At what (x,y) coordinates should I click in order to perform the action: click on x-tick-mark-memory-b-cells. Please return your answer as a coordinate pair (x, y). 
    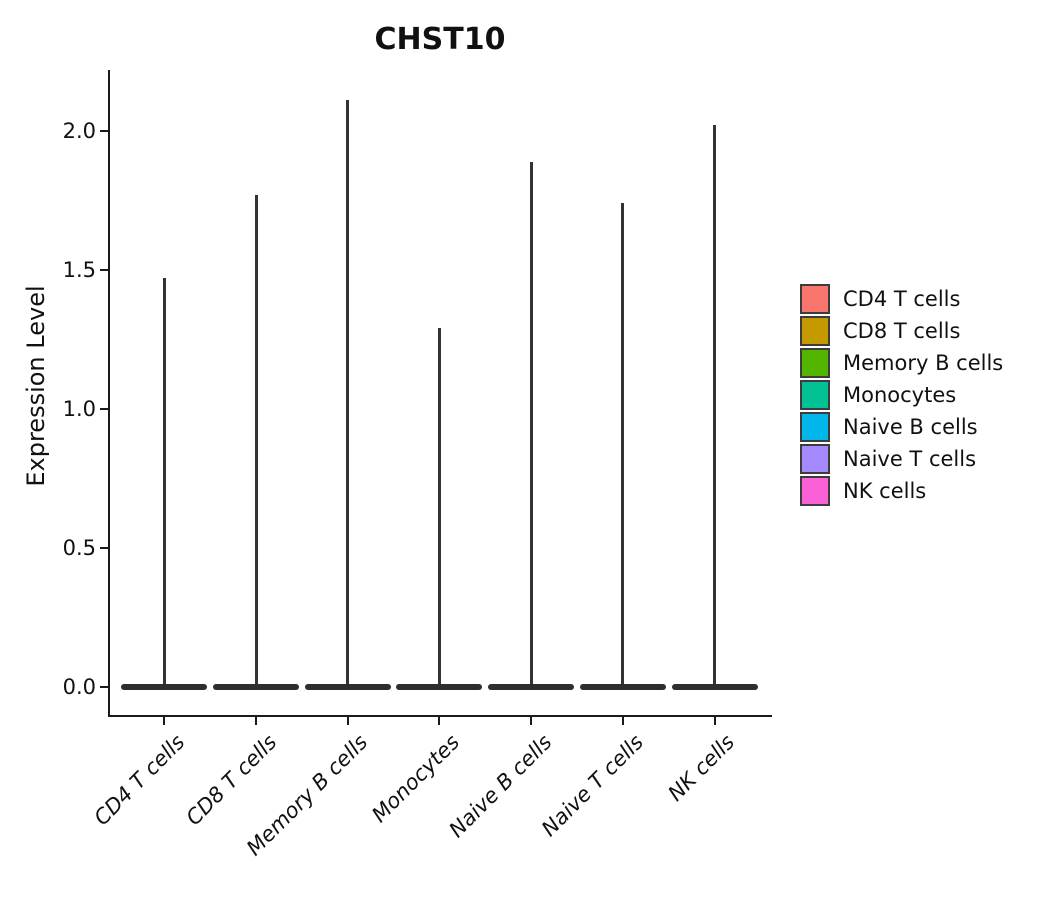
    Looking at the image, I should click on (347, 721).